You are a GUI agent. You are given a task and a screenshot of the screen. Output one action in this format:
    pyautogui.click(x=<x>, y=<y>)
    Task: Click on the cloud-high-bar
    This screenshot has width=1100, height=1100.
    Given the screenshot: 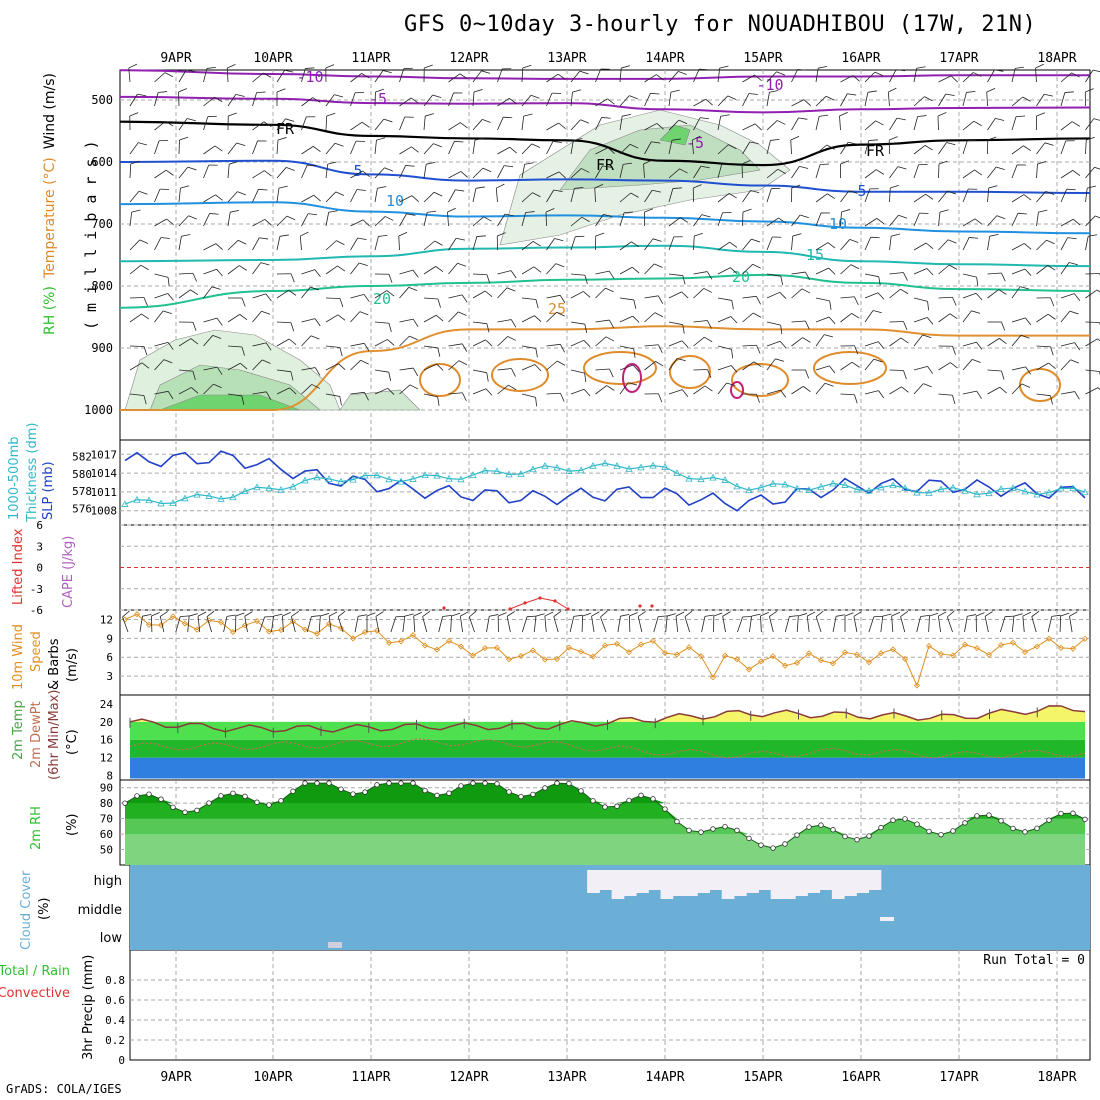 What is the action you would take?
    pyautogui.click(x=593, y=881)
    